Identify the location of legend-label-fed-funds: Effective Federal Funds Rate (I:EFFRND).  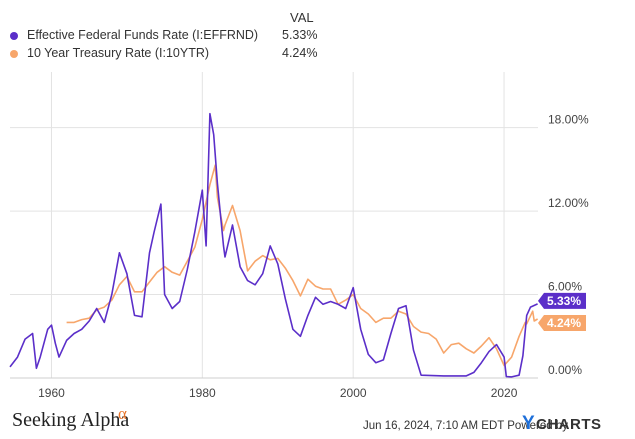
(143, 35).